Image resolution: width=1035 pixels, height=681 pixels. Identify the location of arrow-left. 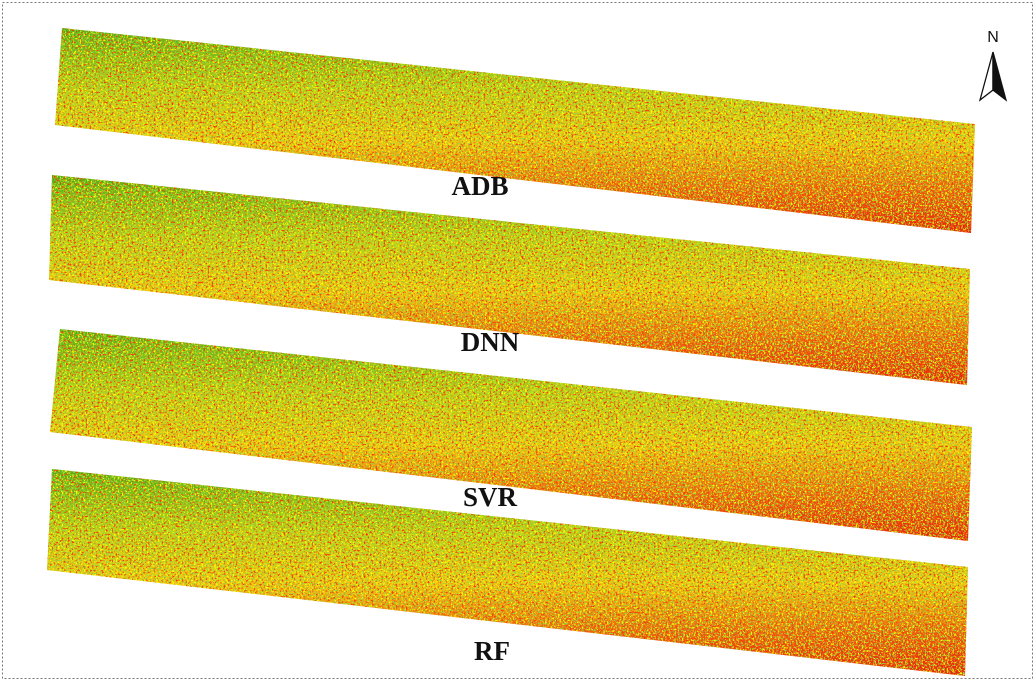
(986, 76).